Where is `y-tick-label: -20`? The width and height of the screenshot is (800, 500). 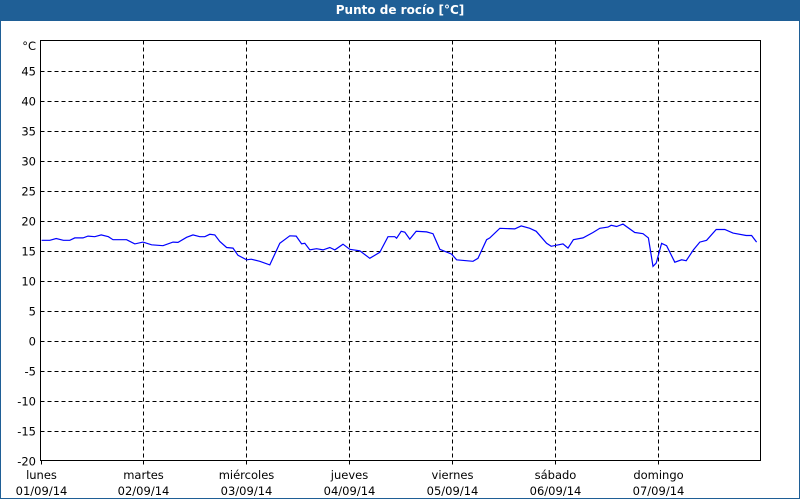
y-tick-label: -20 is located at coordinates (26, 462).